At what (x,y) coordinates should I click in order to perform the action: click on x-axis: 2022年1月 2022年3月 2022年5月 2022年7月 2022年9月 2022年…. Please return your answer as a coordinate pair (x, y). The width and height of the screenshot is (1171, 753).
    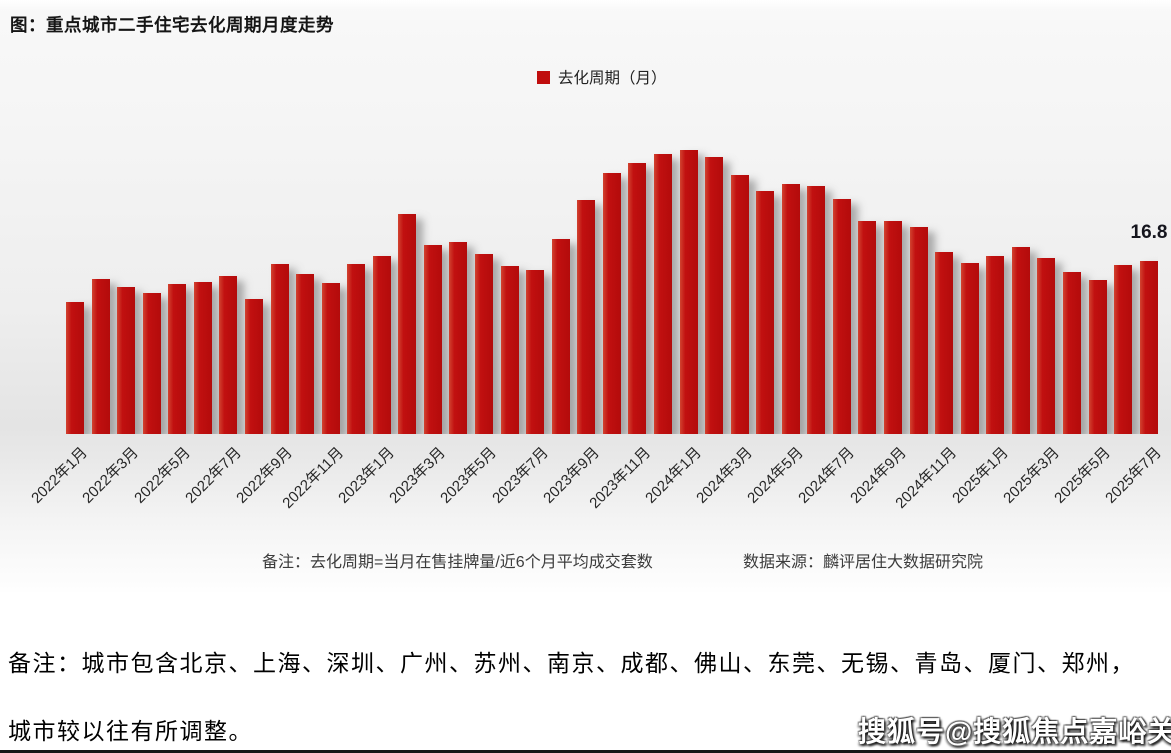
    Looking at the image, I should click on (585, 476).